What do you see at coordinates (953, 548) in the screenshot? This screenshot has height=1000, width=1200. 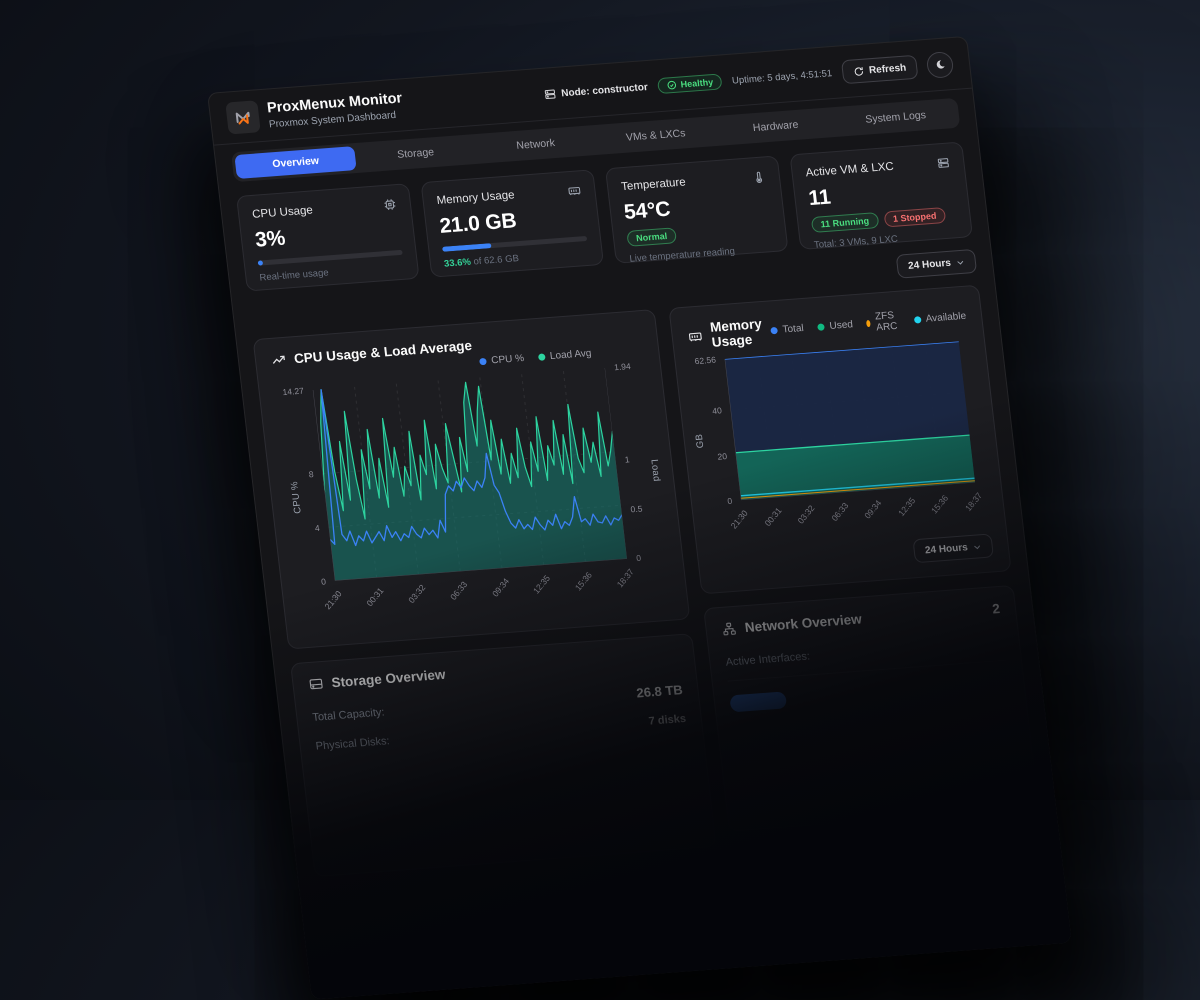 I see `memory-time-range-select: 24 Hours` at bounding box center [953, 548].